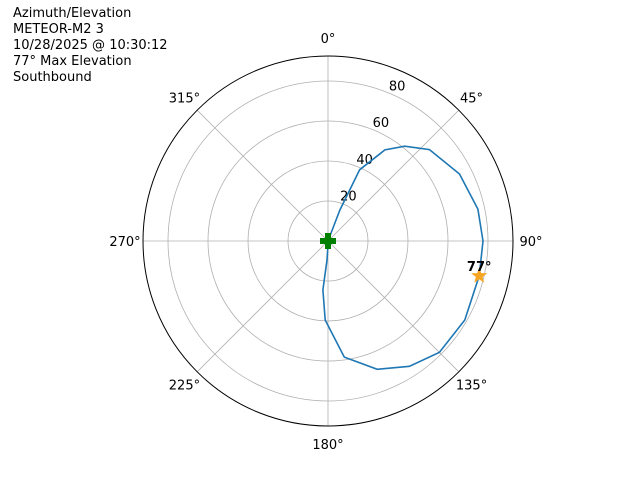 The height and width of the screenshot is (480, 640). I want to click on title-line: METEOR-M2 3, so click(58, 29).